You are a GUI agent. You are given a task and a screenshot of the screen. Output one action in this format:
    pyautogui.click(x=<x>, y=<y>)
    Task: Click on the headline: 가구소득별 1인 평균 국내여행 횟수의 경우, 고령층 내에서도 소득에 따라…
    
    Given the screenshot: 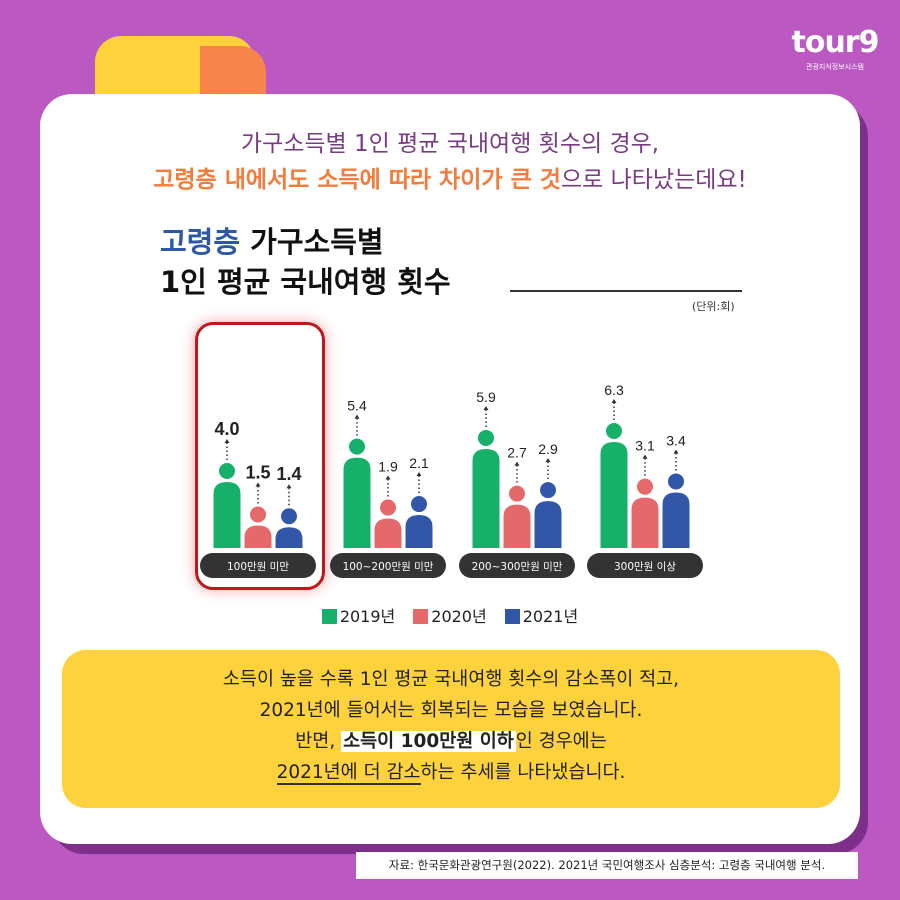 What is the action you would take?
    pyautogui.click(x=450, y=162)
    